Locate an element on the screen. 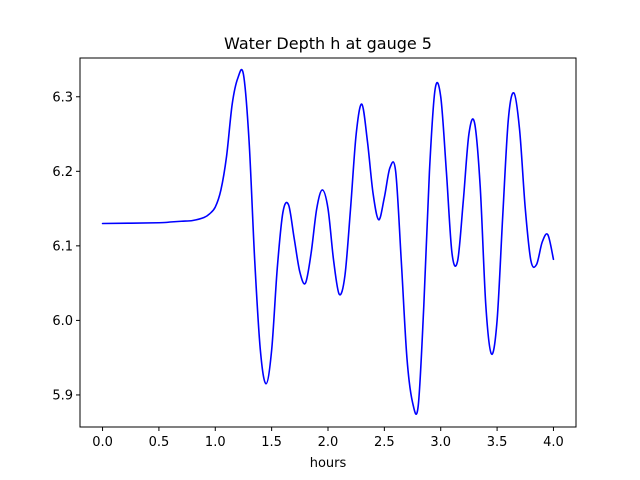 The image size is (640, 480). x-tick-label: 2.5 is located at coordinates (384, 442).